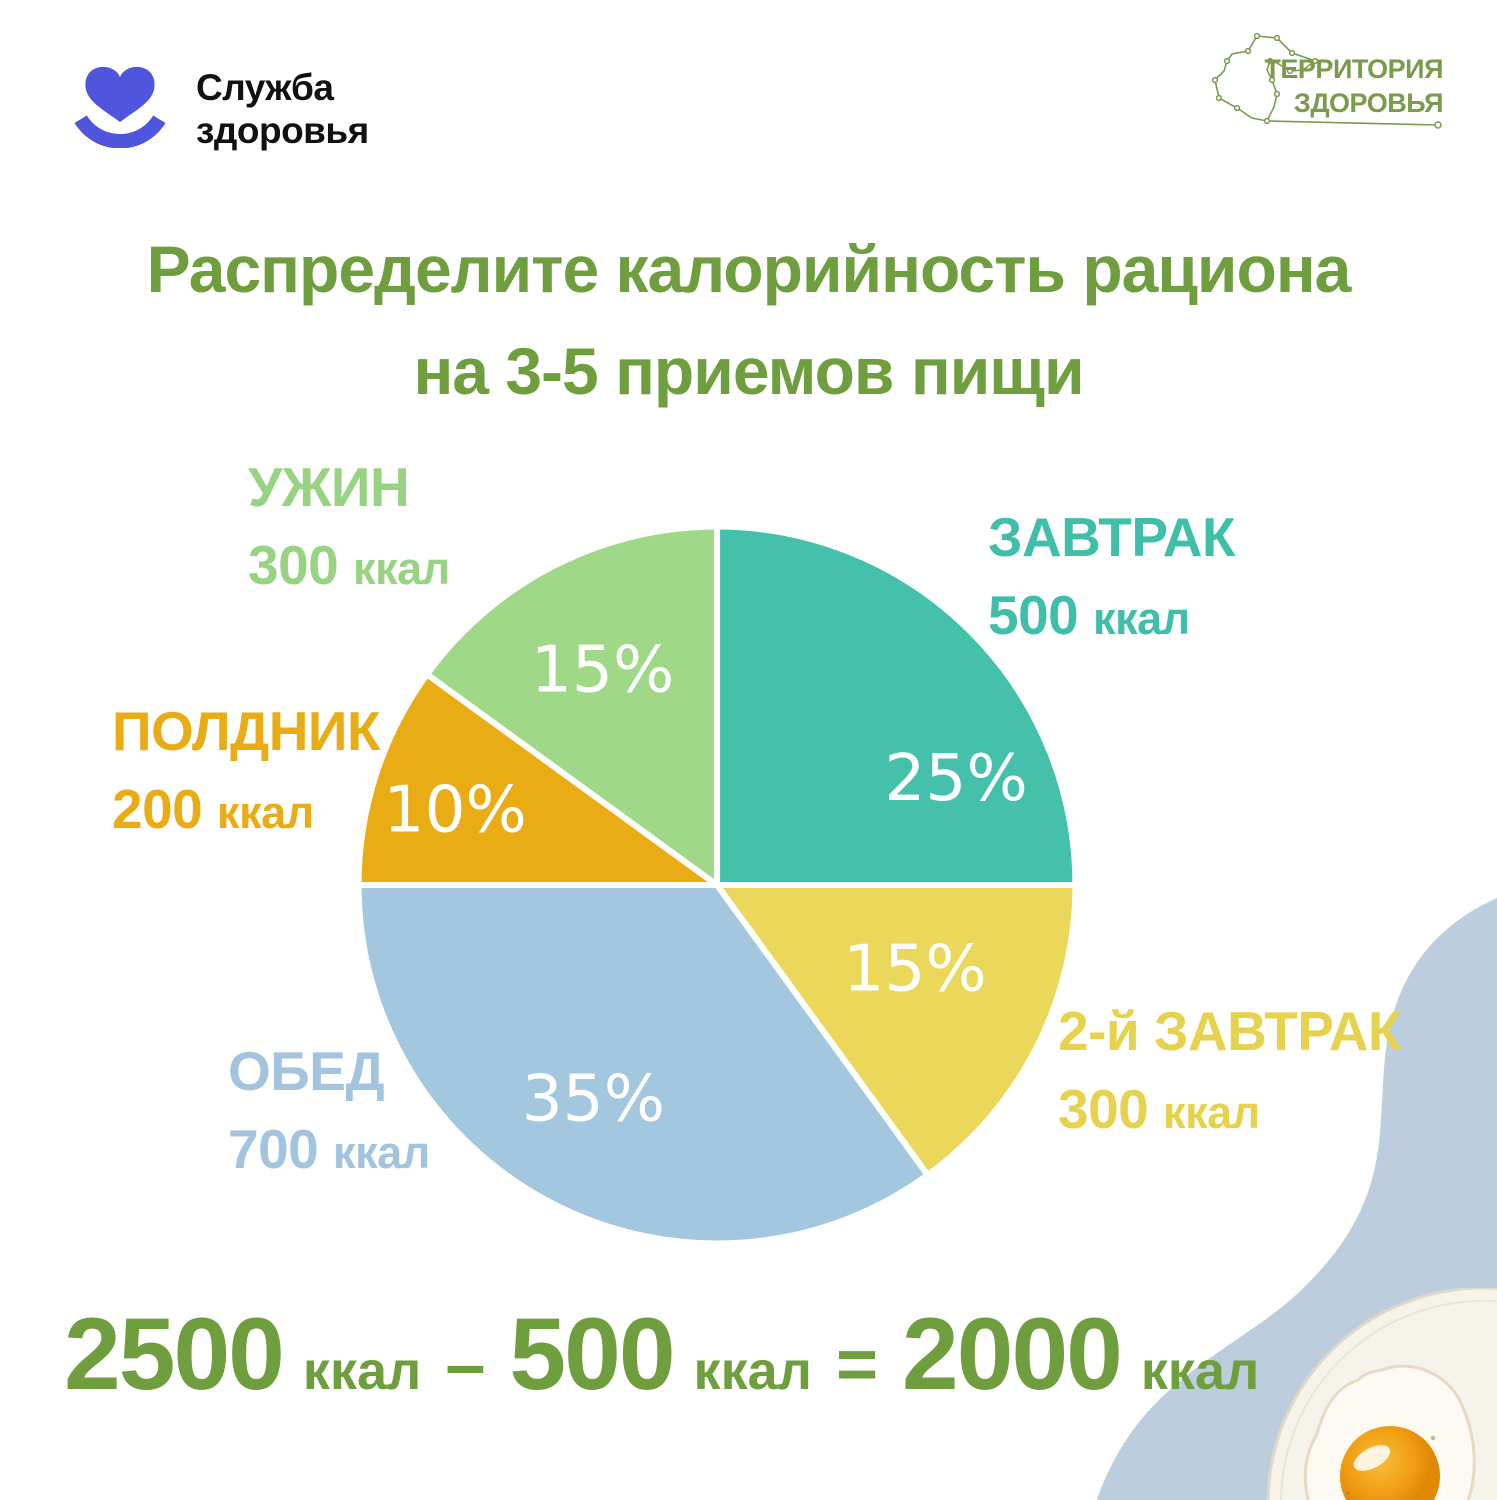  What do you see at coordinates (593, 1099) in the screenshot?
I see `pie-slice-percent-ОБЕД: 35%` at bounding box center [593, 1099].